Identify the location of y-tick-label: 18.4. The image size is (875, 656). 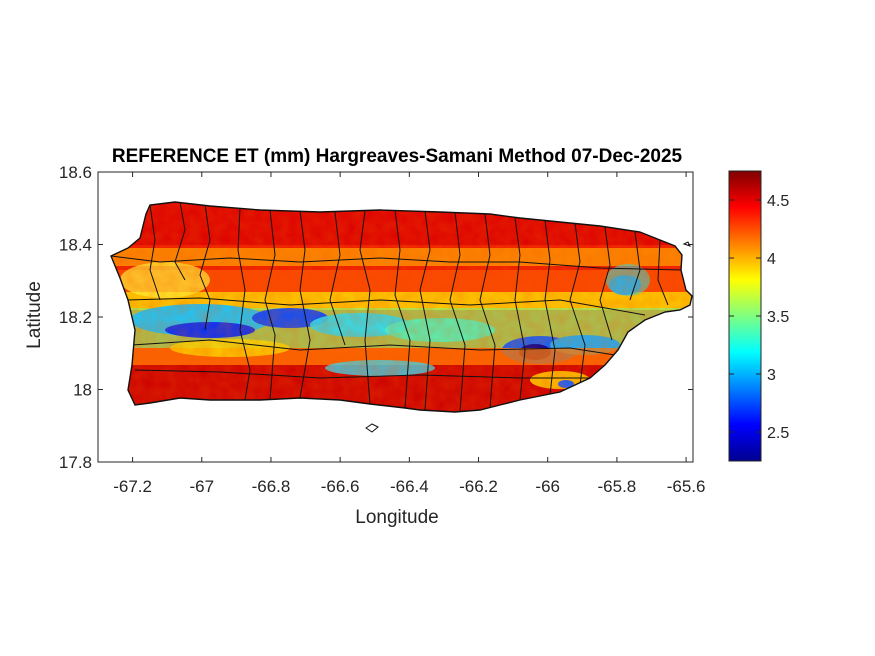
(75, 245).